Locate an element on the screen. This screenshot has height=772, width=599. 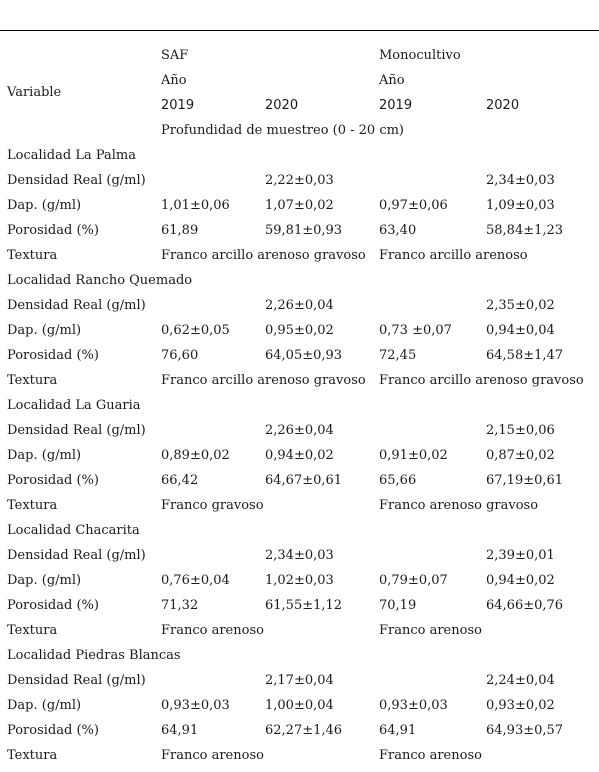
value-cell: 0,95±0,02 is located at coordinates (299, 330).